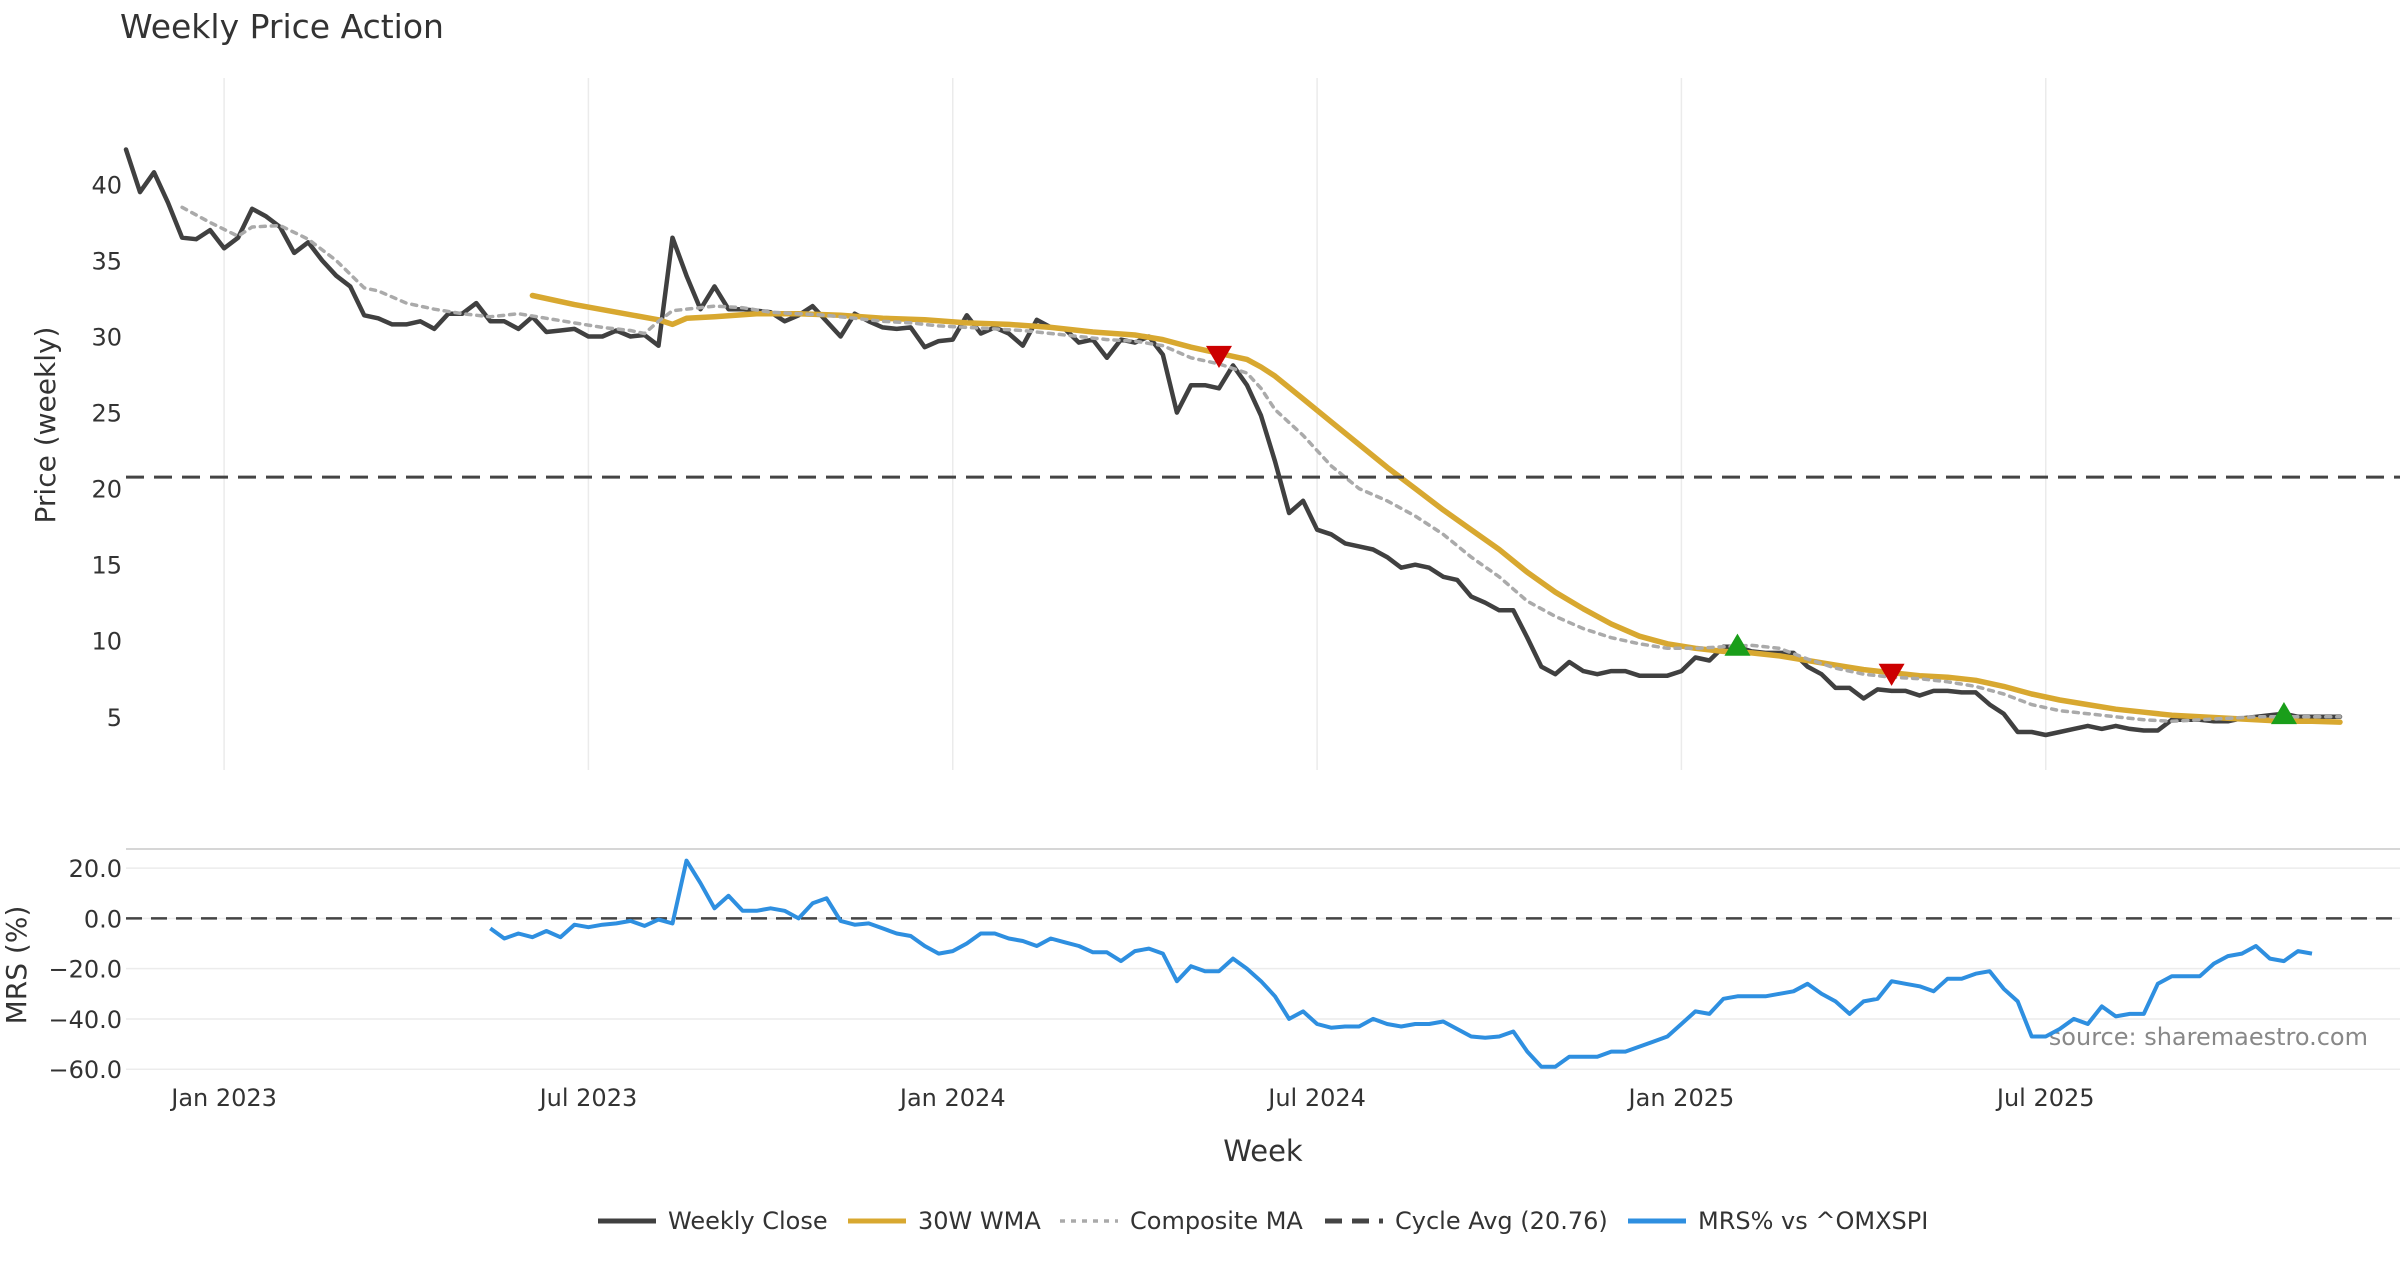 The image size is (2400, 1264). Describe the element at coordinates (1681, 1098) in the screenshot. I see `x-tick-label: Jan 2025` at that location.